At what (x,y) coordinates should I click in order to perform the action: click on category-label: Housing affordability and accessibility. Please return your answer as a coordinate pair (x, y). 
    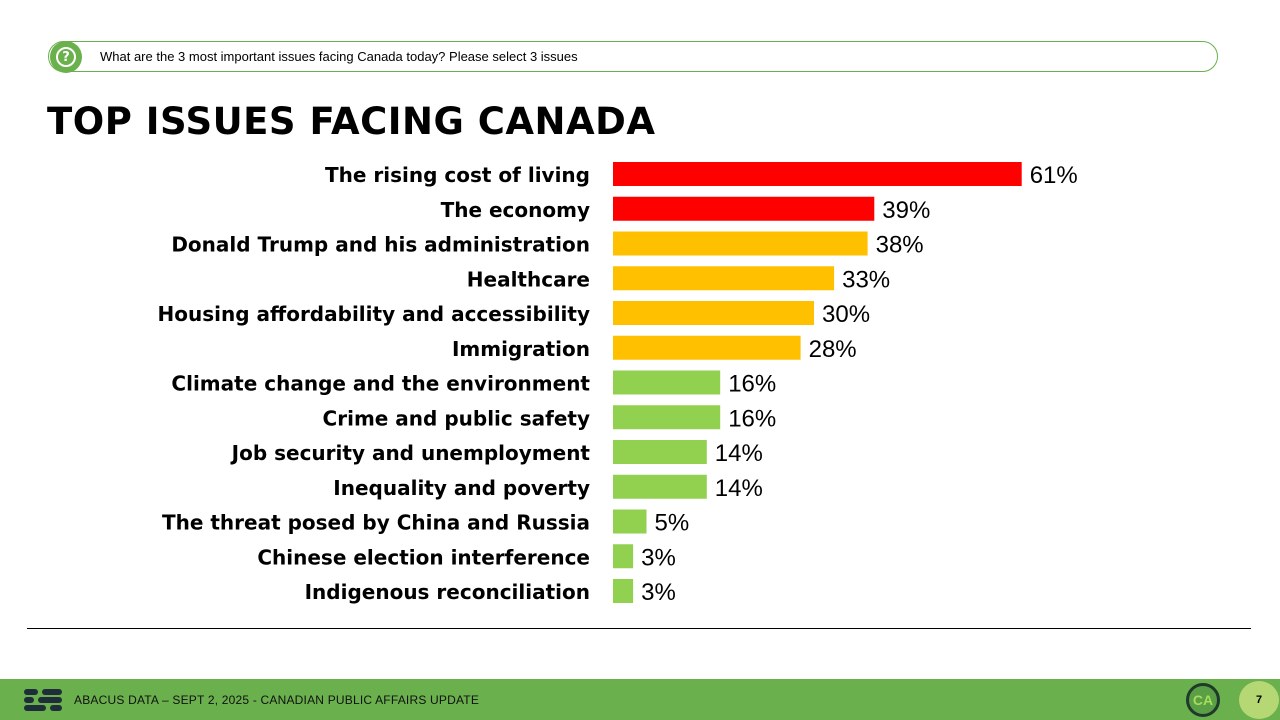
    Looking at the image, I should click on (374, 314).